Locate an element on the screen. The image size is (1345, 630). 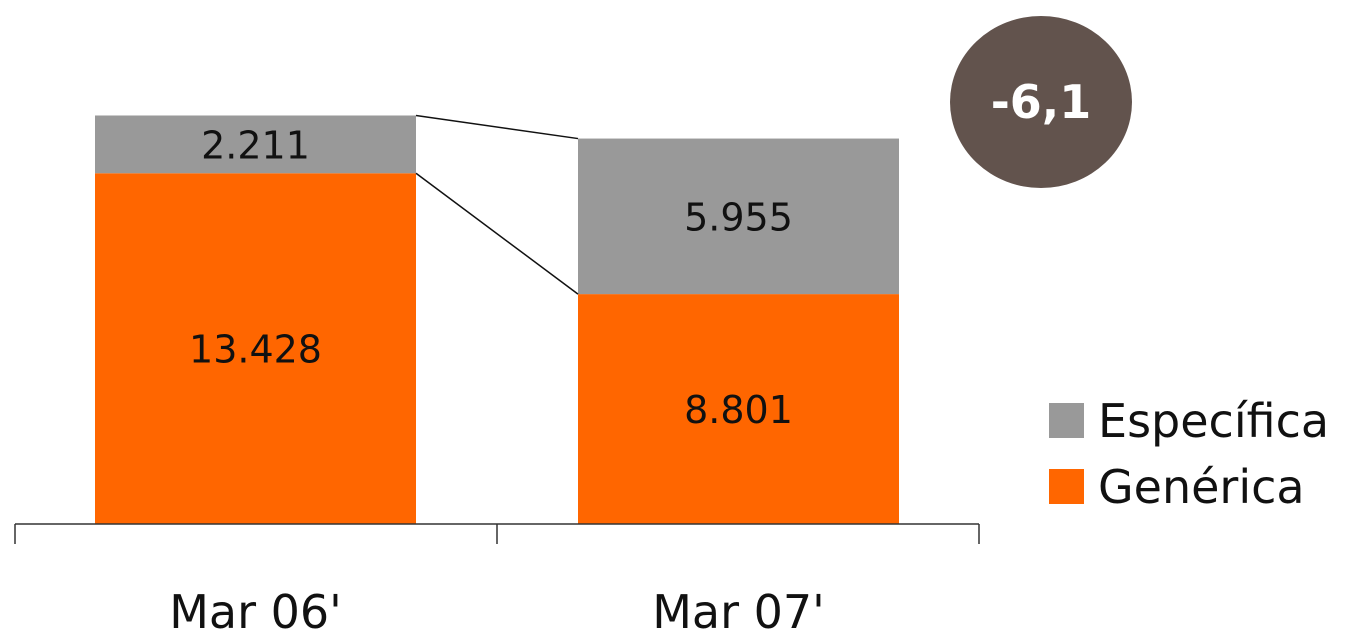
bar-específica-1 is located at coordinates (255, 144).